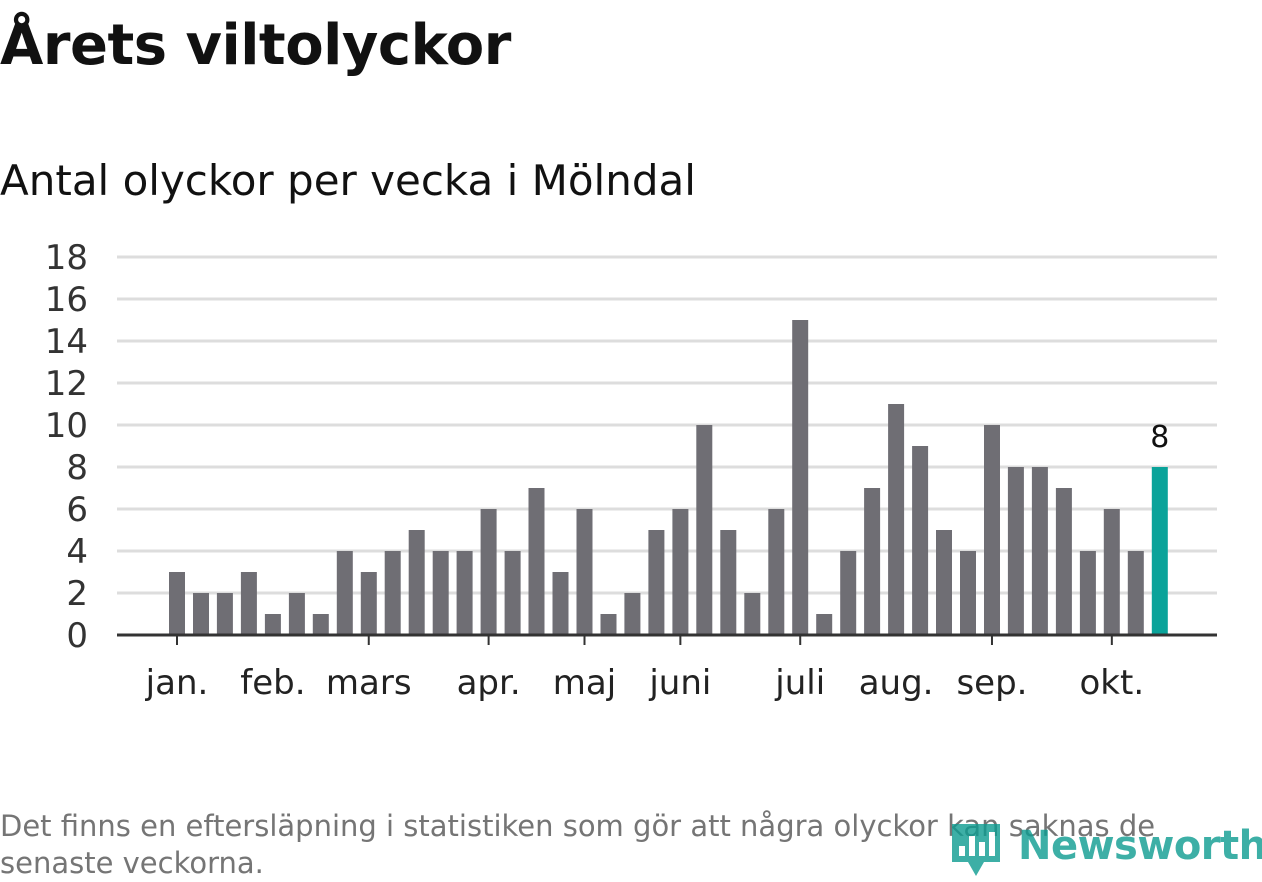 The height and width of the screenshot is (882, 1262). I want to click on y-tick-label: 10, so click(66, 426).